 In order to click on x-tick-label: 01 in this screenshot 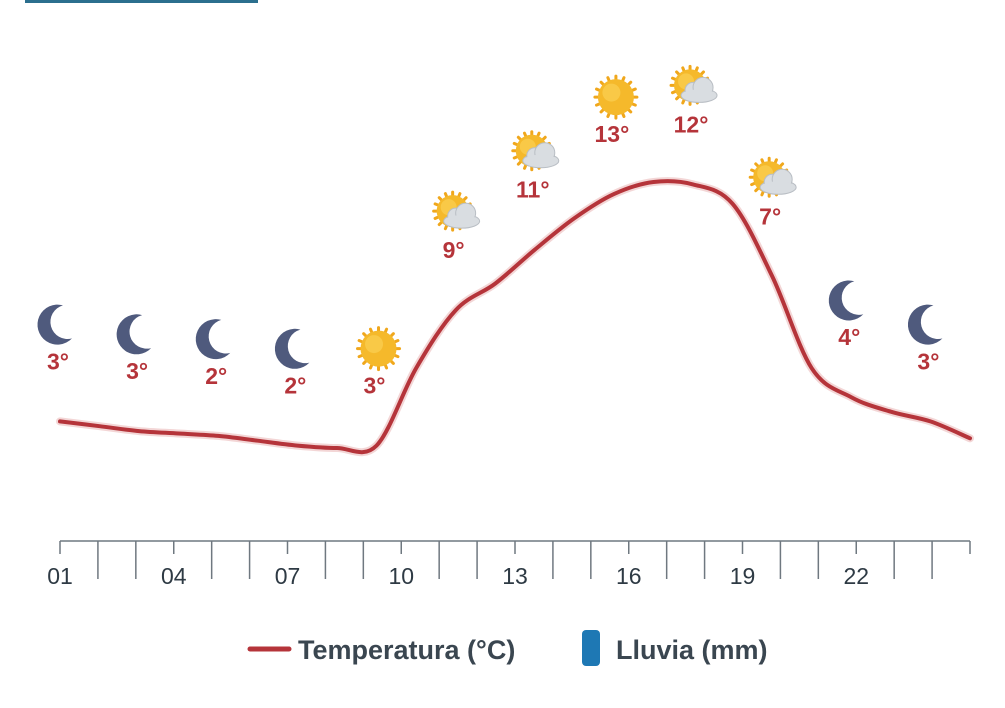, I will do `click(60, 576)`.